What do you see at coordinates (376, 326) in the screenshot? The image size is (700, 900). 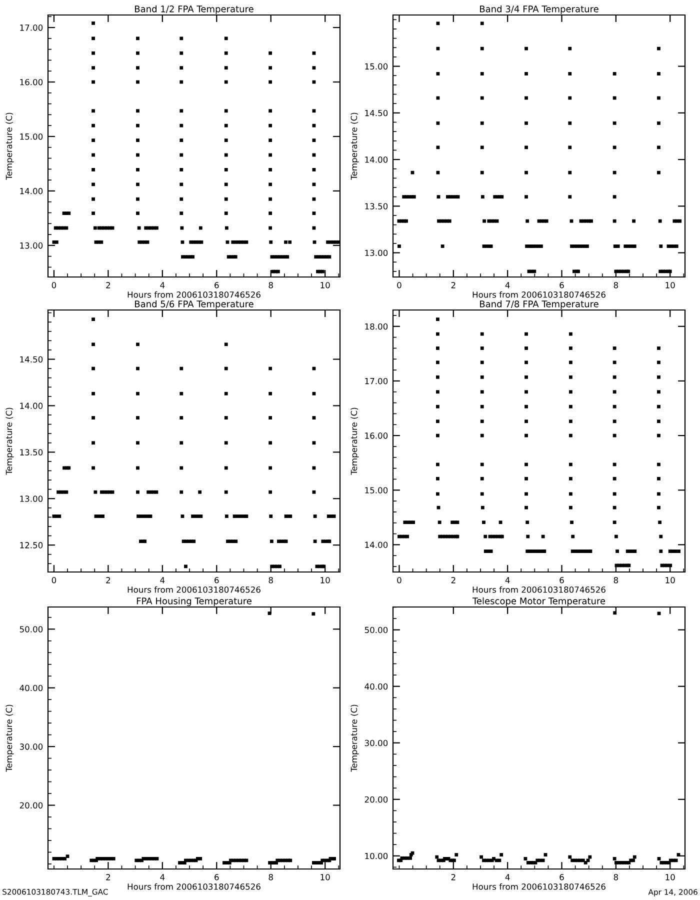 I see `y-tick-label: 18.00` at bounding box center [376, 326].